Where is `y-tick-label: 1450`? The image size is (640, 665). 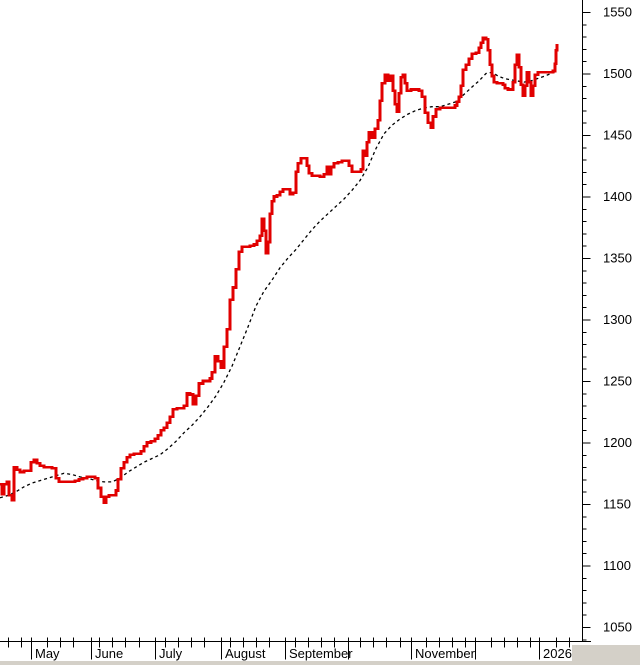
y-tick-label: 1450 is located at coordinates (617, 135).